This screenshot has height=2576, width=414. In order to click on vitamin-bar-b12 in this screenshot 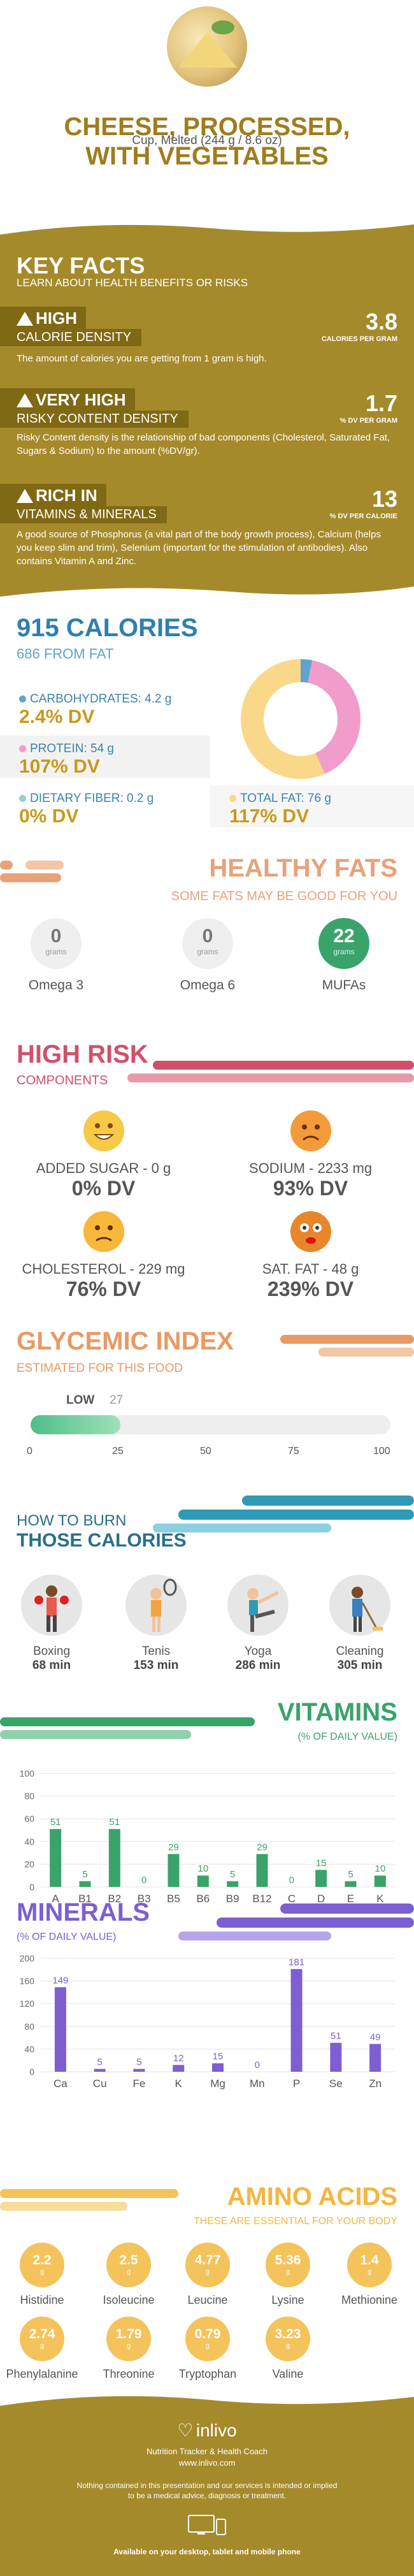, I will do `click(262, 1870)`.